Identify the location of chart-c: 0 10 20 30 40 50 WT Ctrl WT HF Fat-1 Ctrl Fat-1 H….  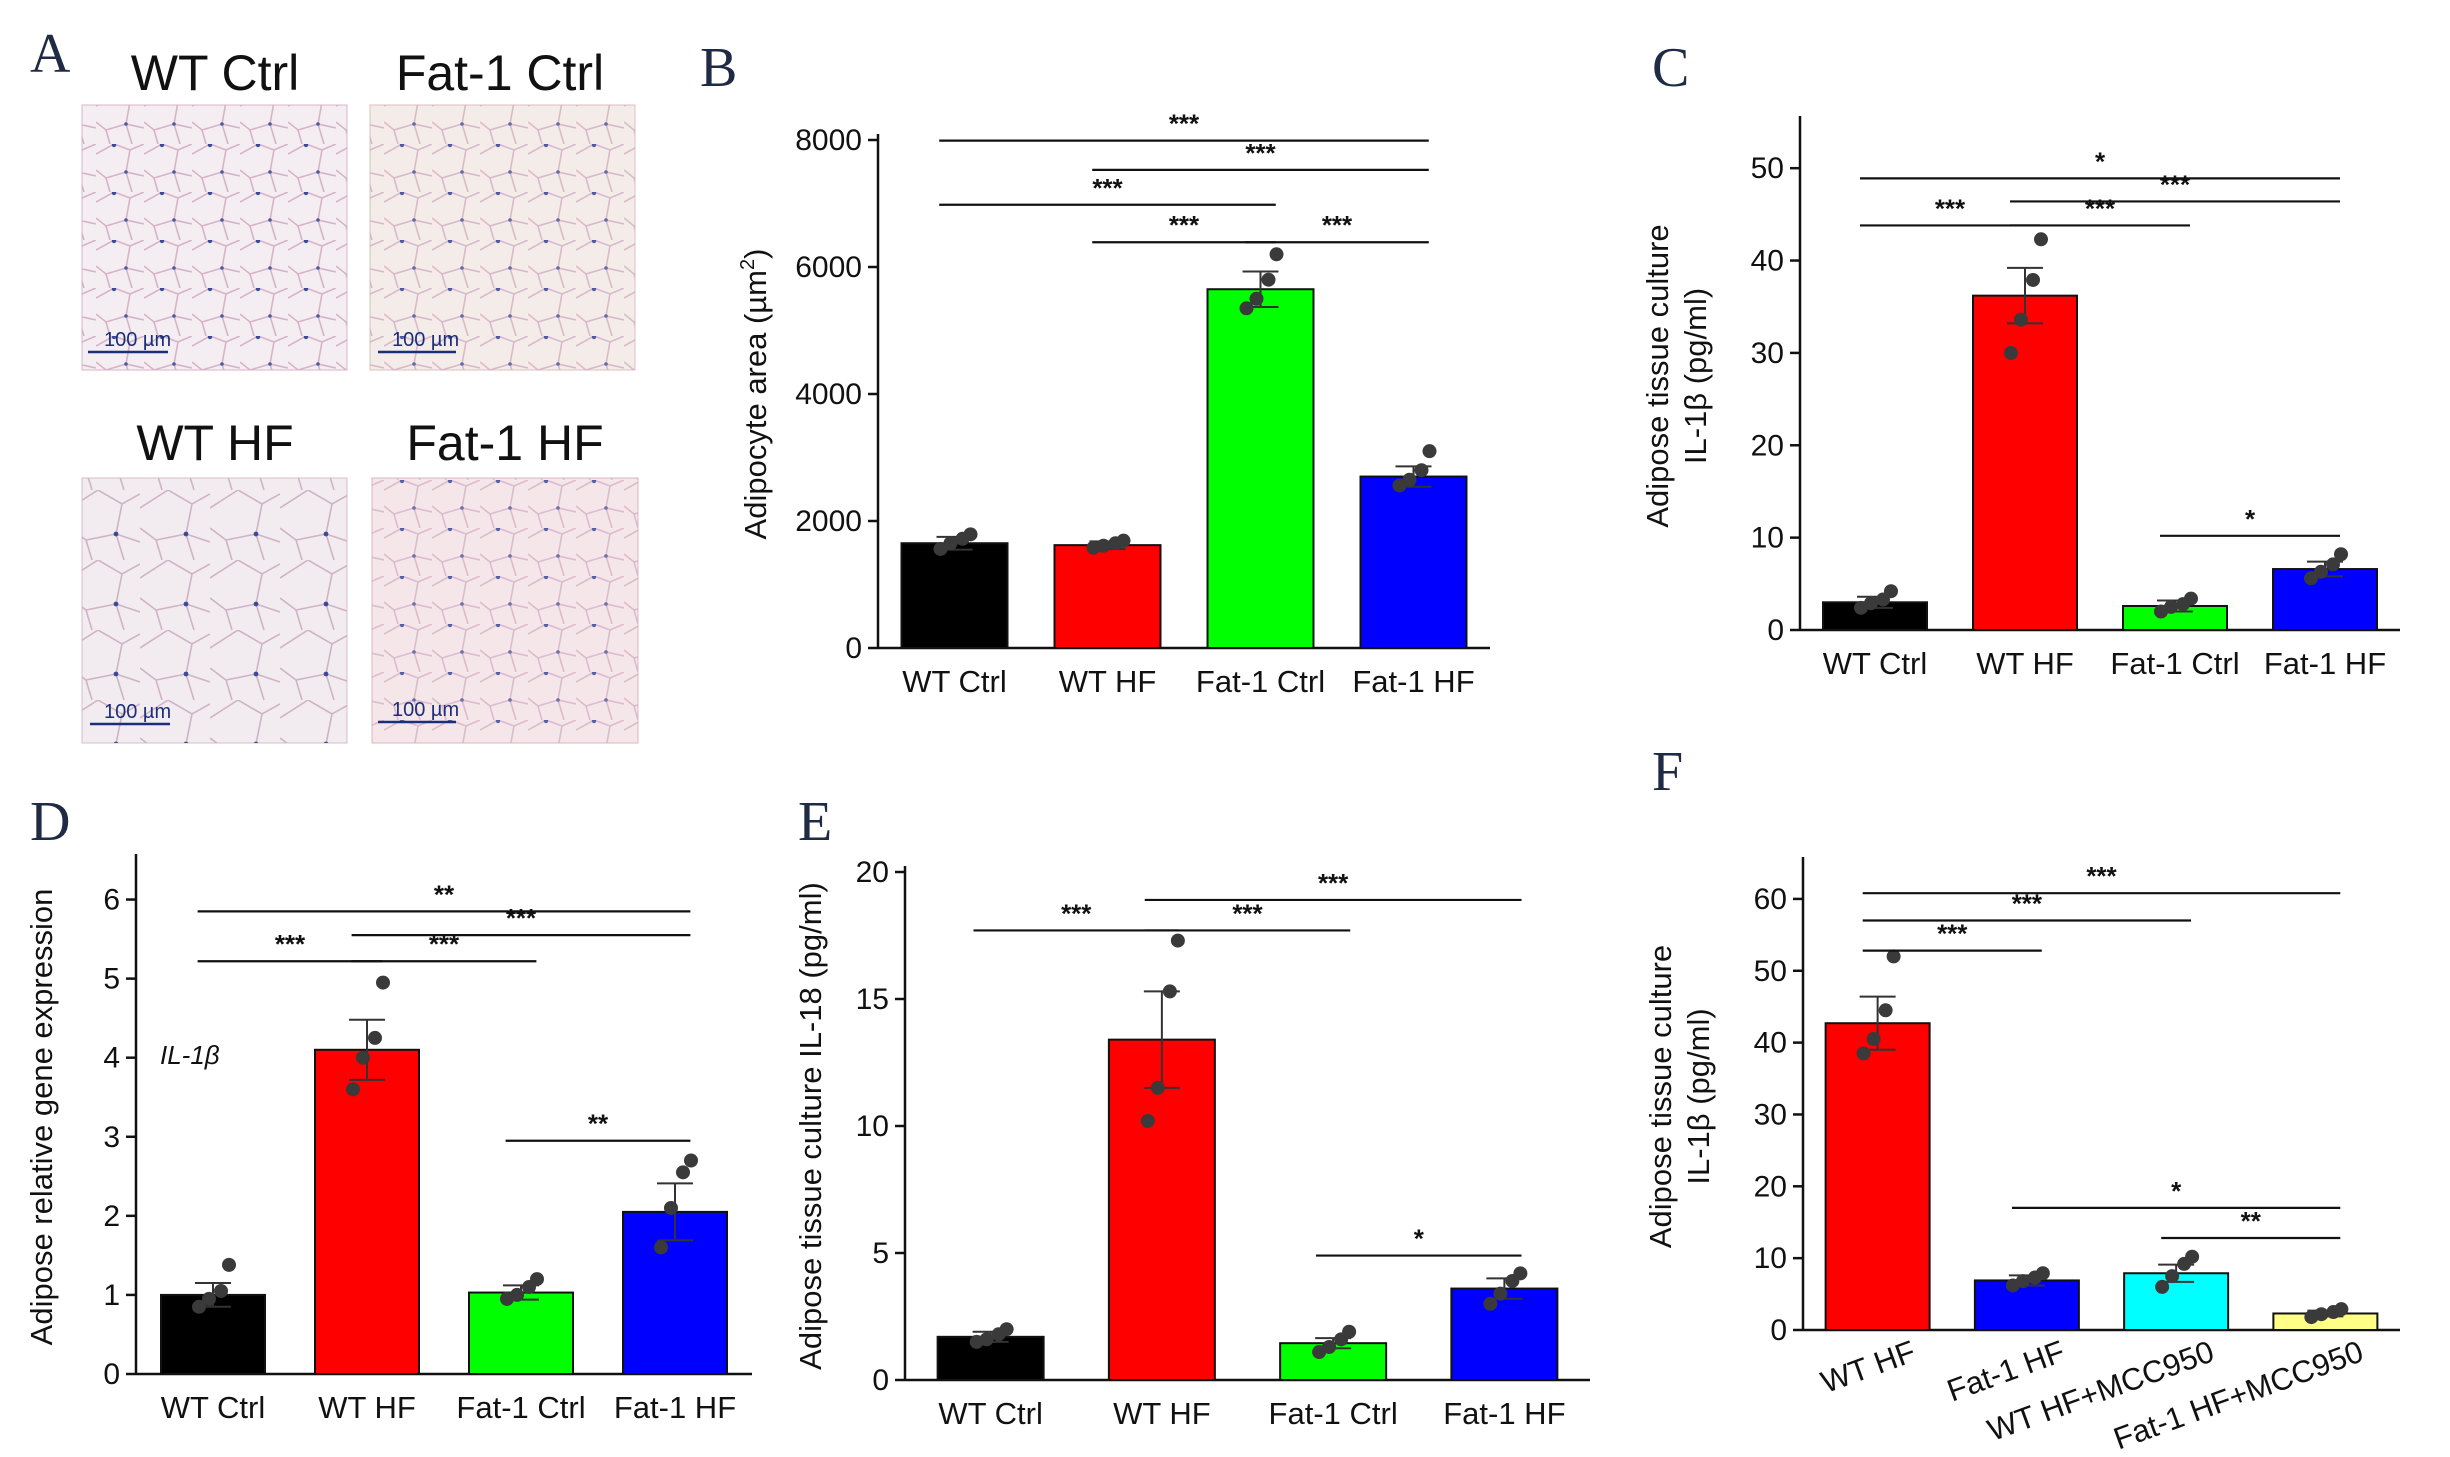
(2020, 398).